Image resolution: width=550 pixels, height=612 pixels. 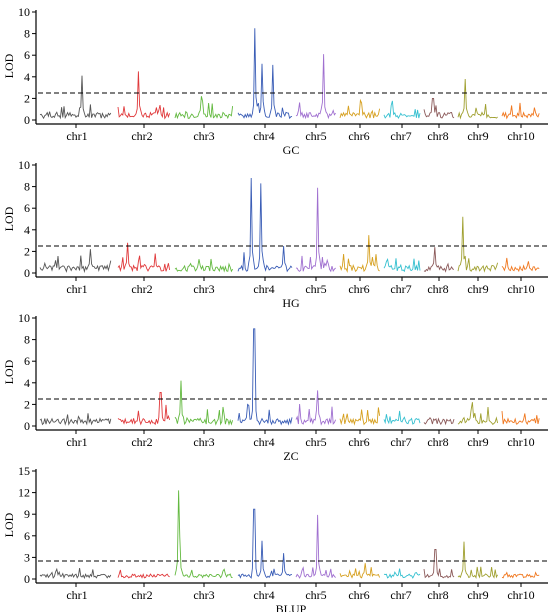 I want to click on y-tick-label: 15, so click(x=24, y=471).